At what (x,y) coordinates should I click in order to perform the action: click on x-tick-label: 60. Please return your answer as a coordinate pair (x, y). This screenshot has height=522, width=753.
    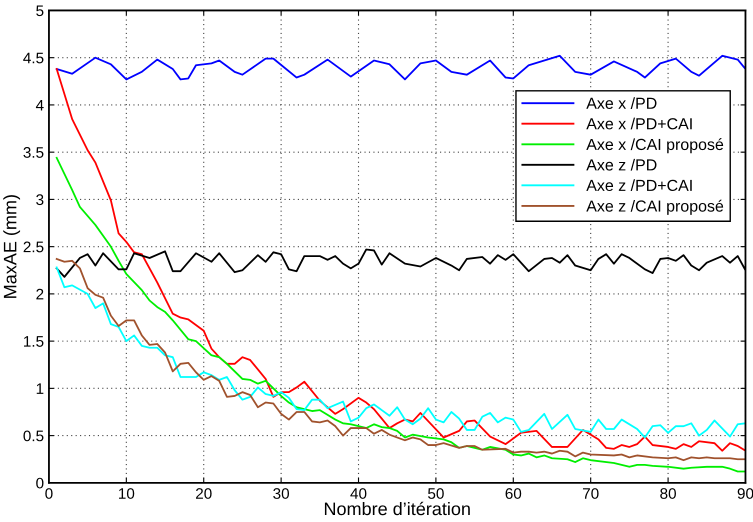
    Looking at the image, I should click on (514, 493).